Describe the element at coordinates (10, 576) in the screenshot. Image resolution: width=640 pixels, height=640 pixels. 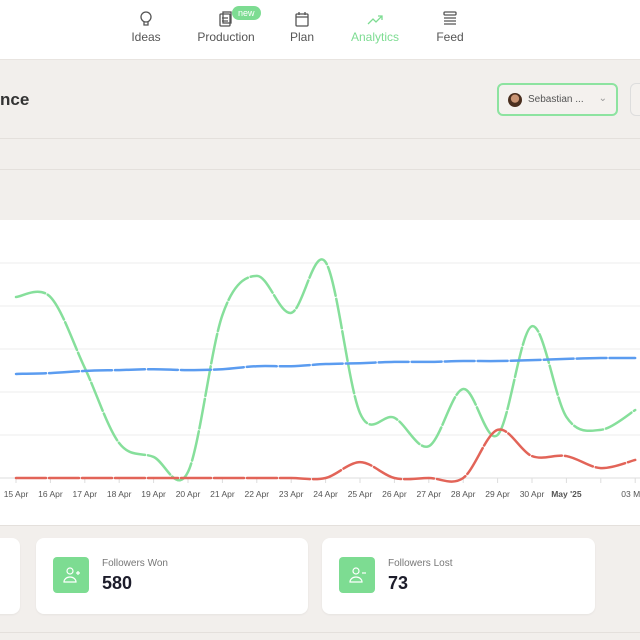
I see `stat-card` at that location.